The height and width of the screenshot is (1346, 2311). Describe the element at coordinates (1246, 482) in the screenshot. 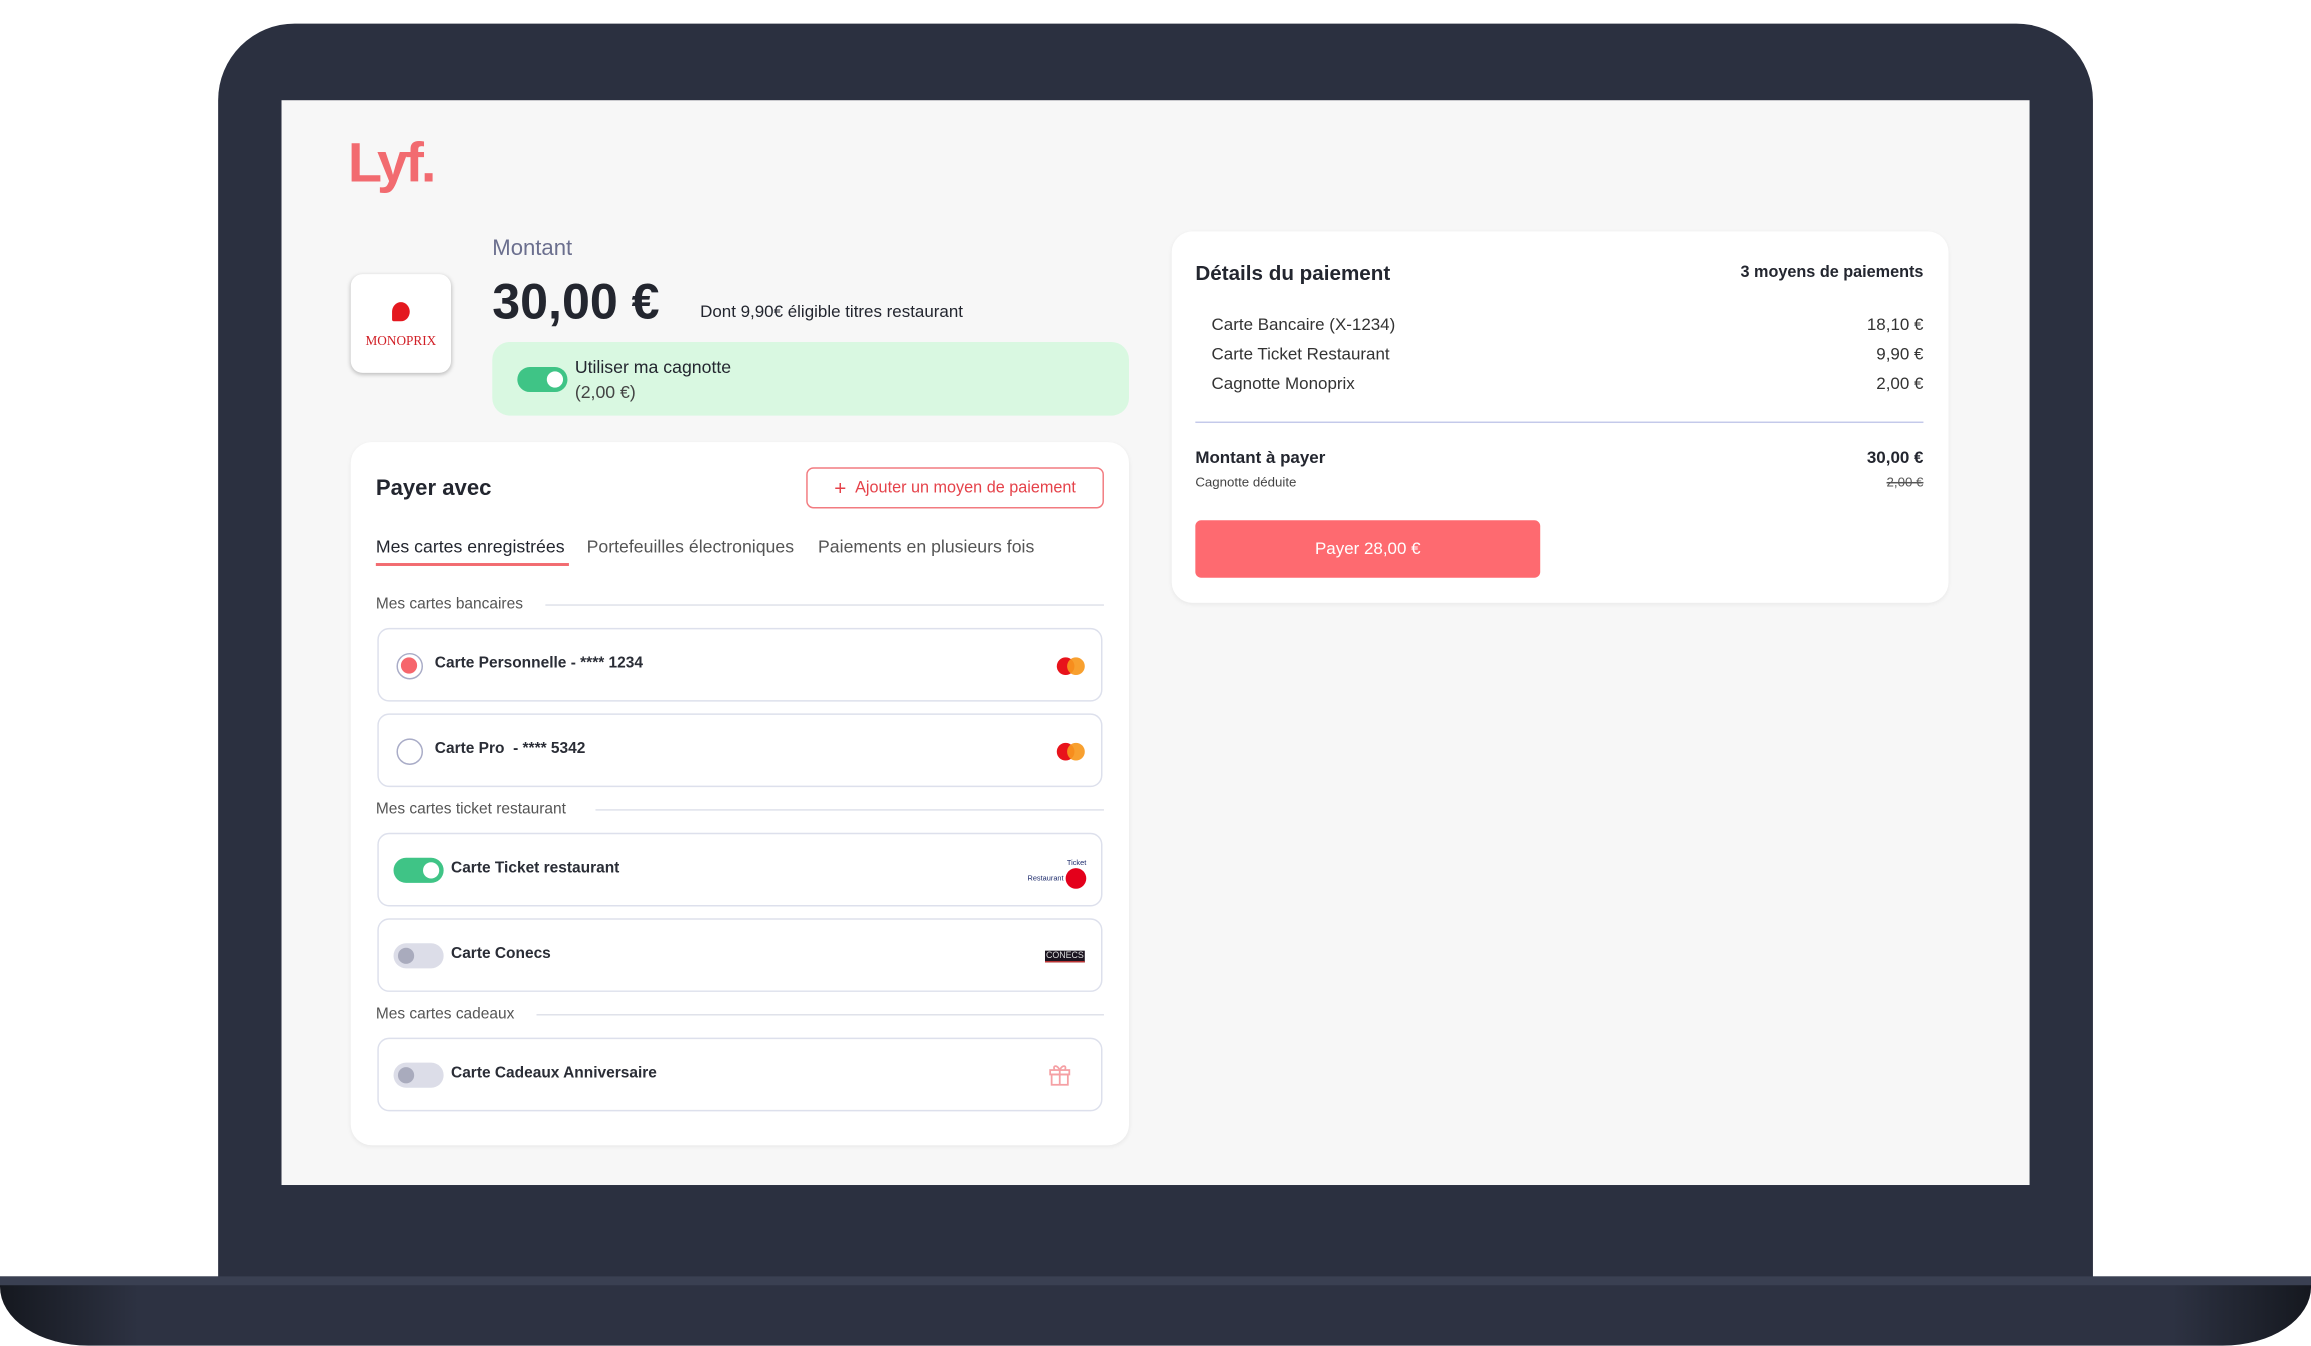

I see `deduction-label: Cagnotte déduite` at that location.